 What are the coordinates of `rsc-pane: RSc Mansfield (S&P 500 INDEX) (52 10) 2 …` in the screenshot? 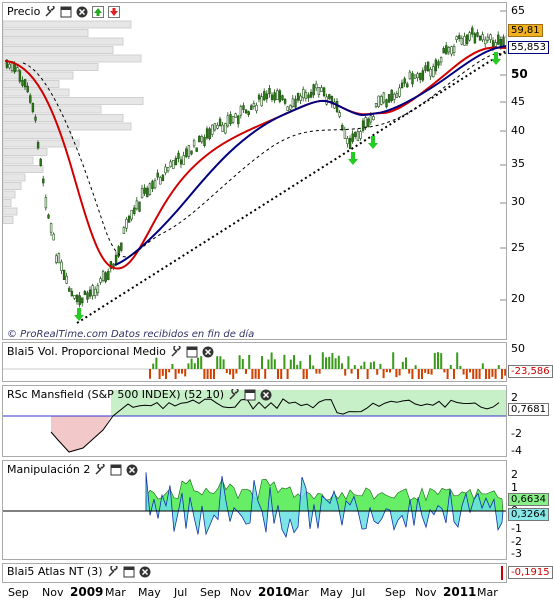 It's located at (277, 421).